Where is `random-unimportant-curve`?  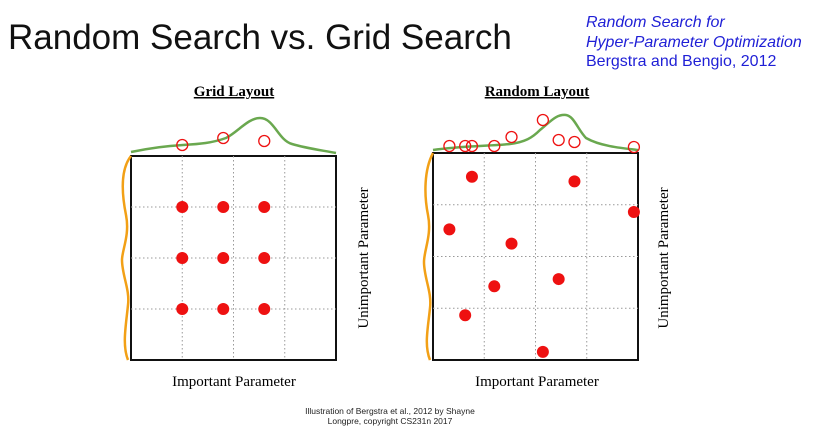
random-unimportant-curve is located at coordinates (428, 256).